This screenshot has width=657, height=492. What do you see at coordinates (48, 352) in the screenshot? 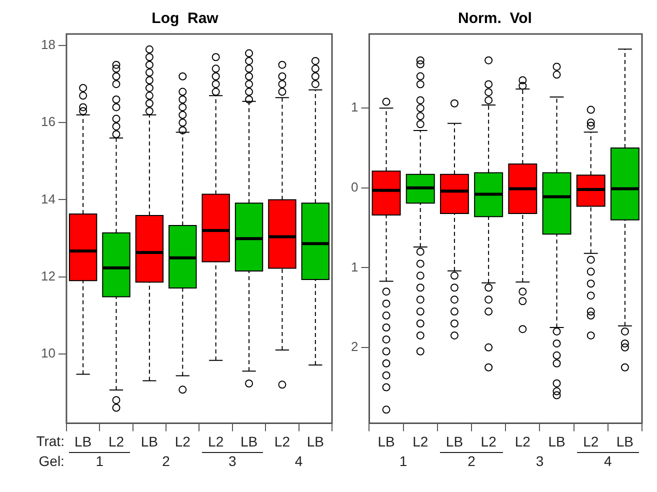
I see `y-tick-label: 10` at bounding box center [48, 352].